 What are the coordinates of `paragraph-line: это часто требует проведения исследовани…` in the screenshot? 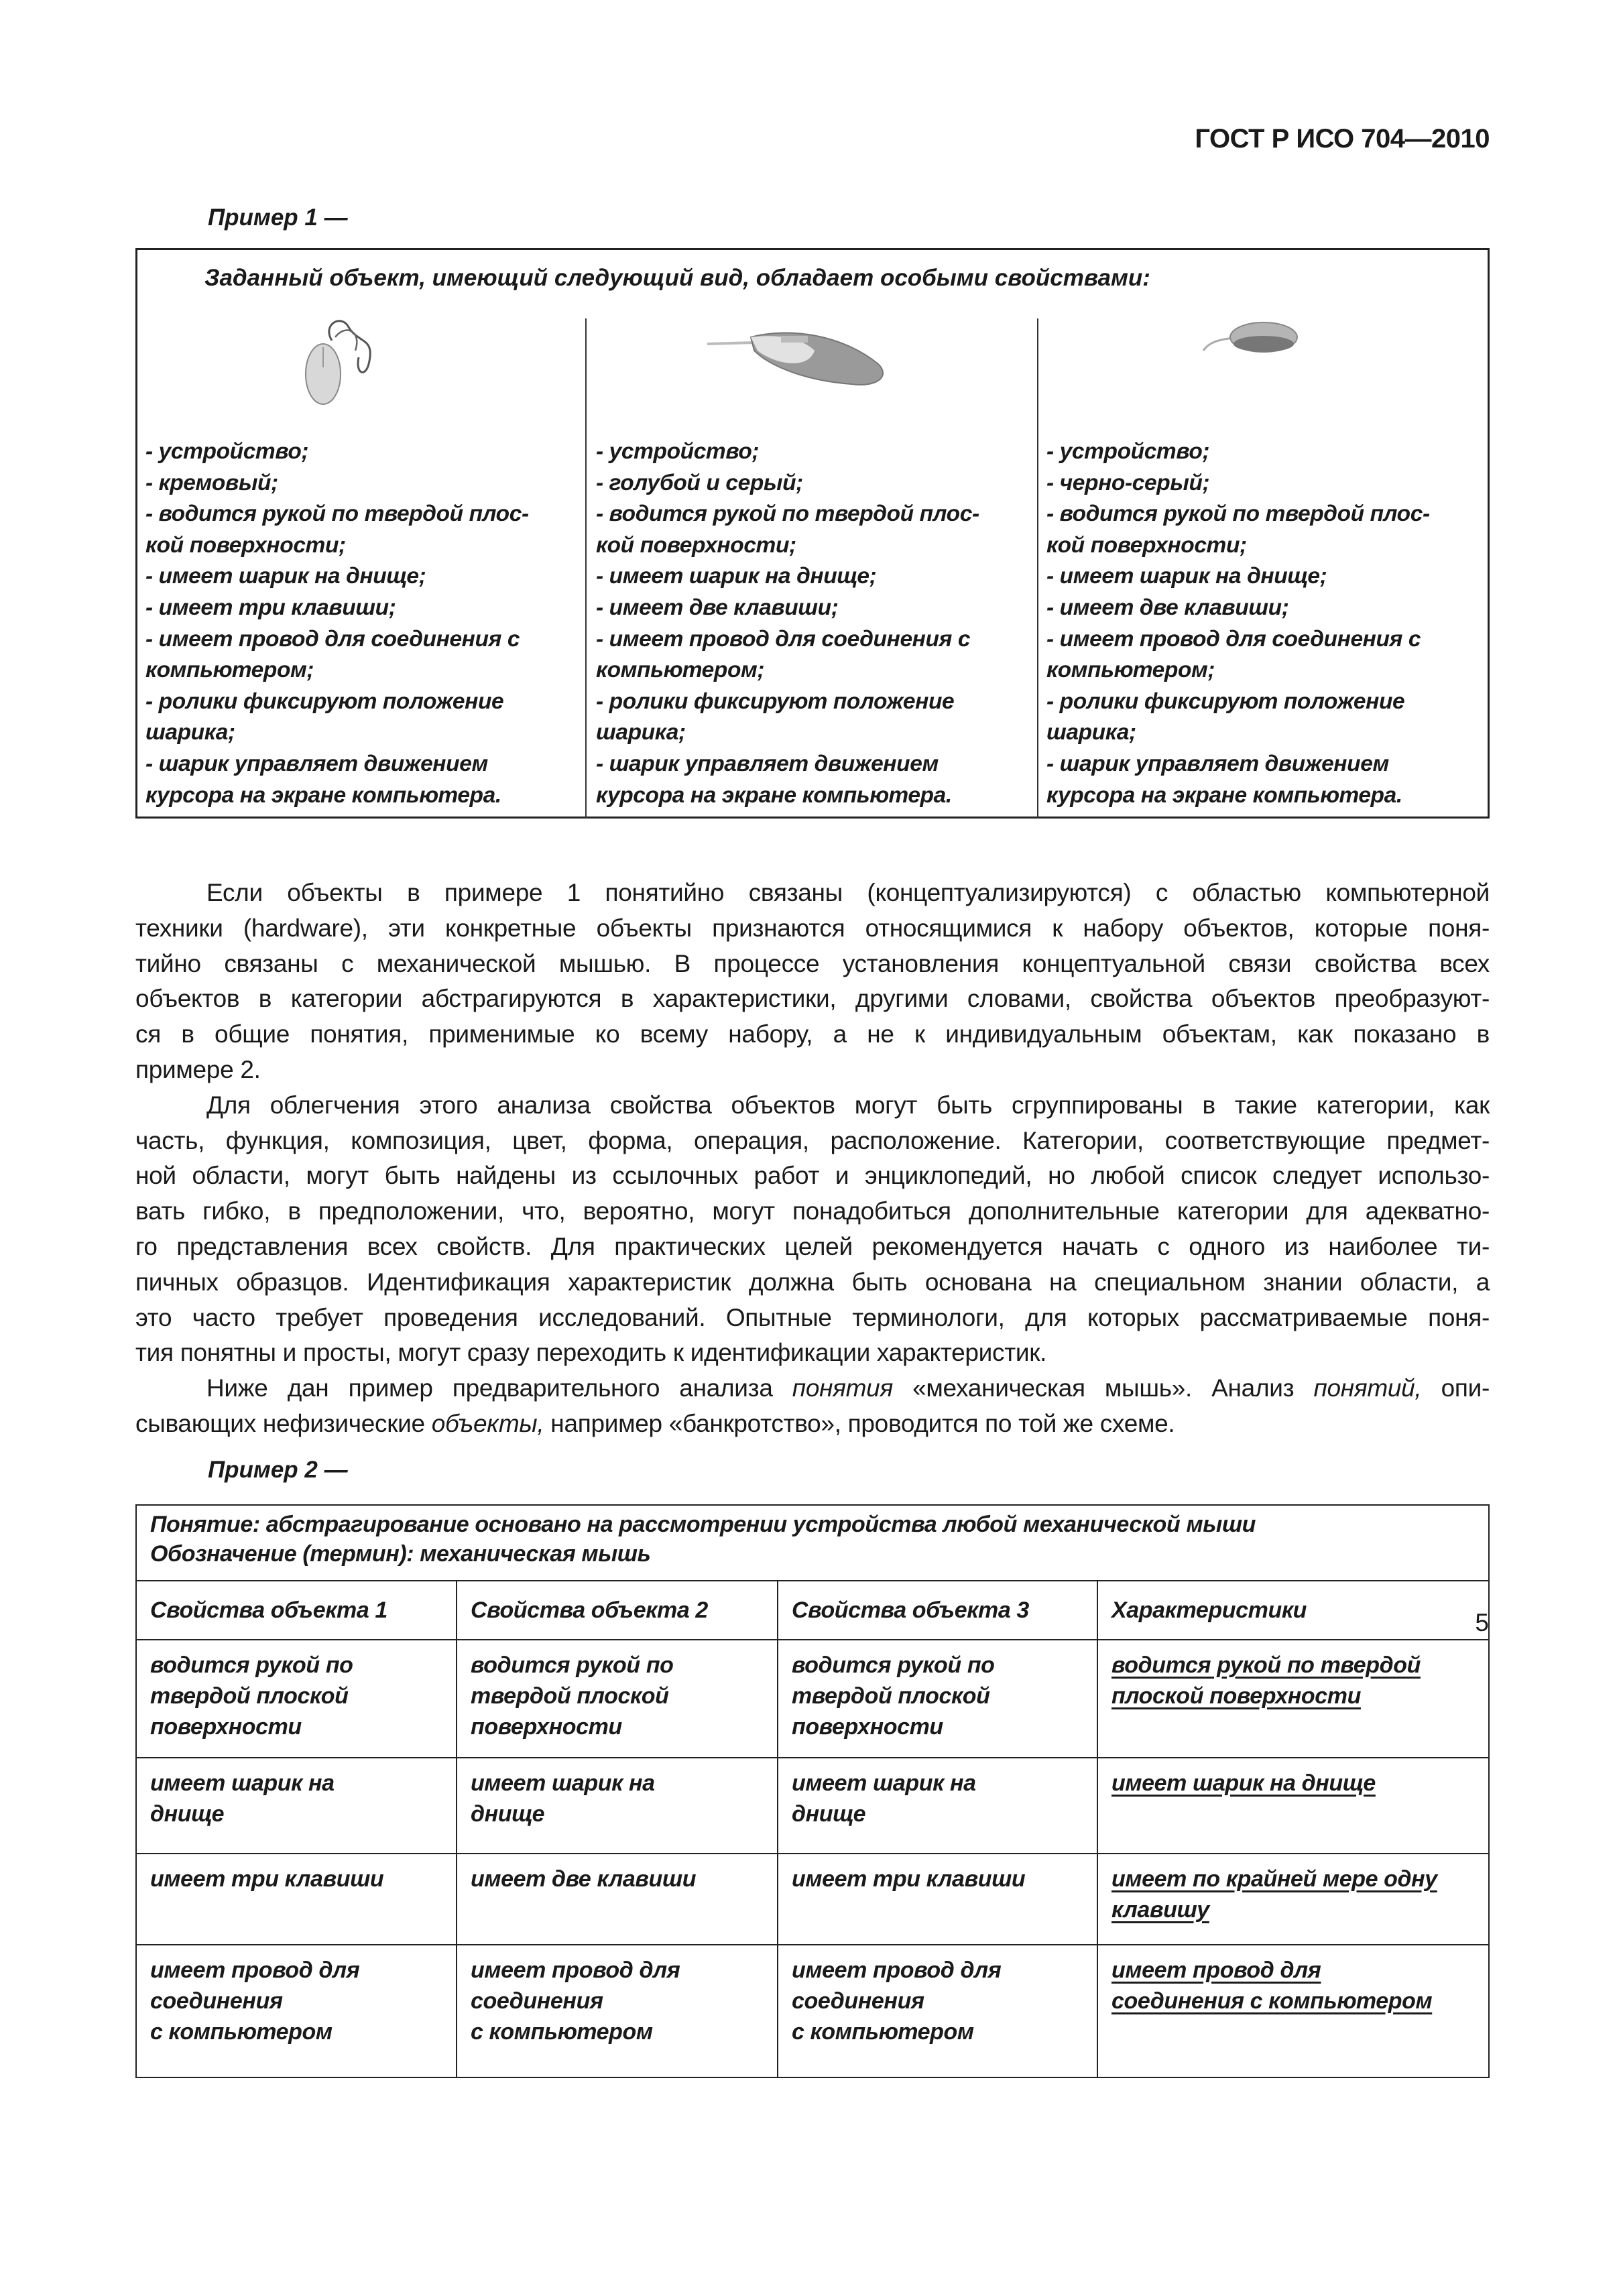 It's located at (812, 1317).